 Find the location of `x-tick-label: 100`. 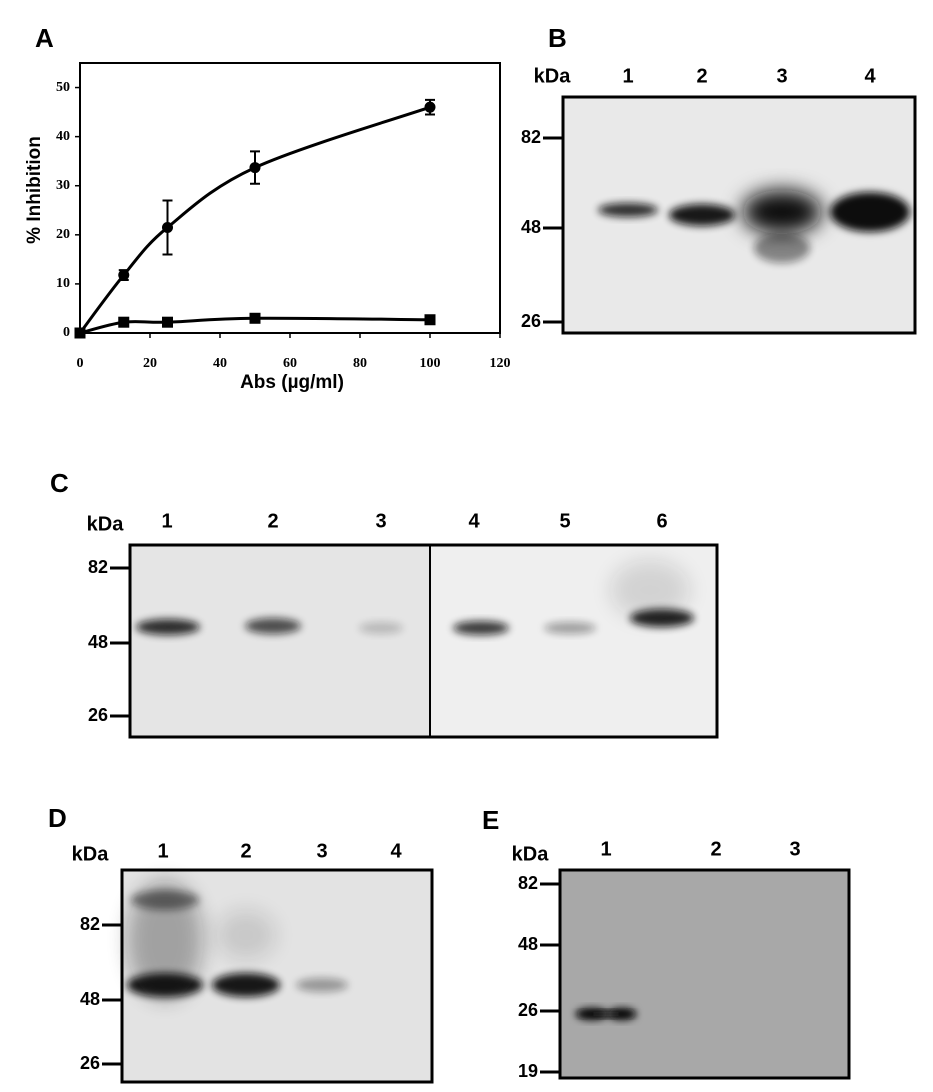

x-tick-label: 100 is located at coordinates (430, 363).